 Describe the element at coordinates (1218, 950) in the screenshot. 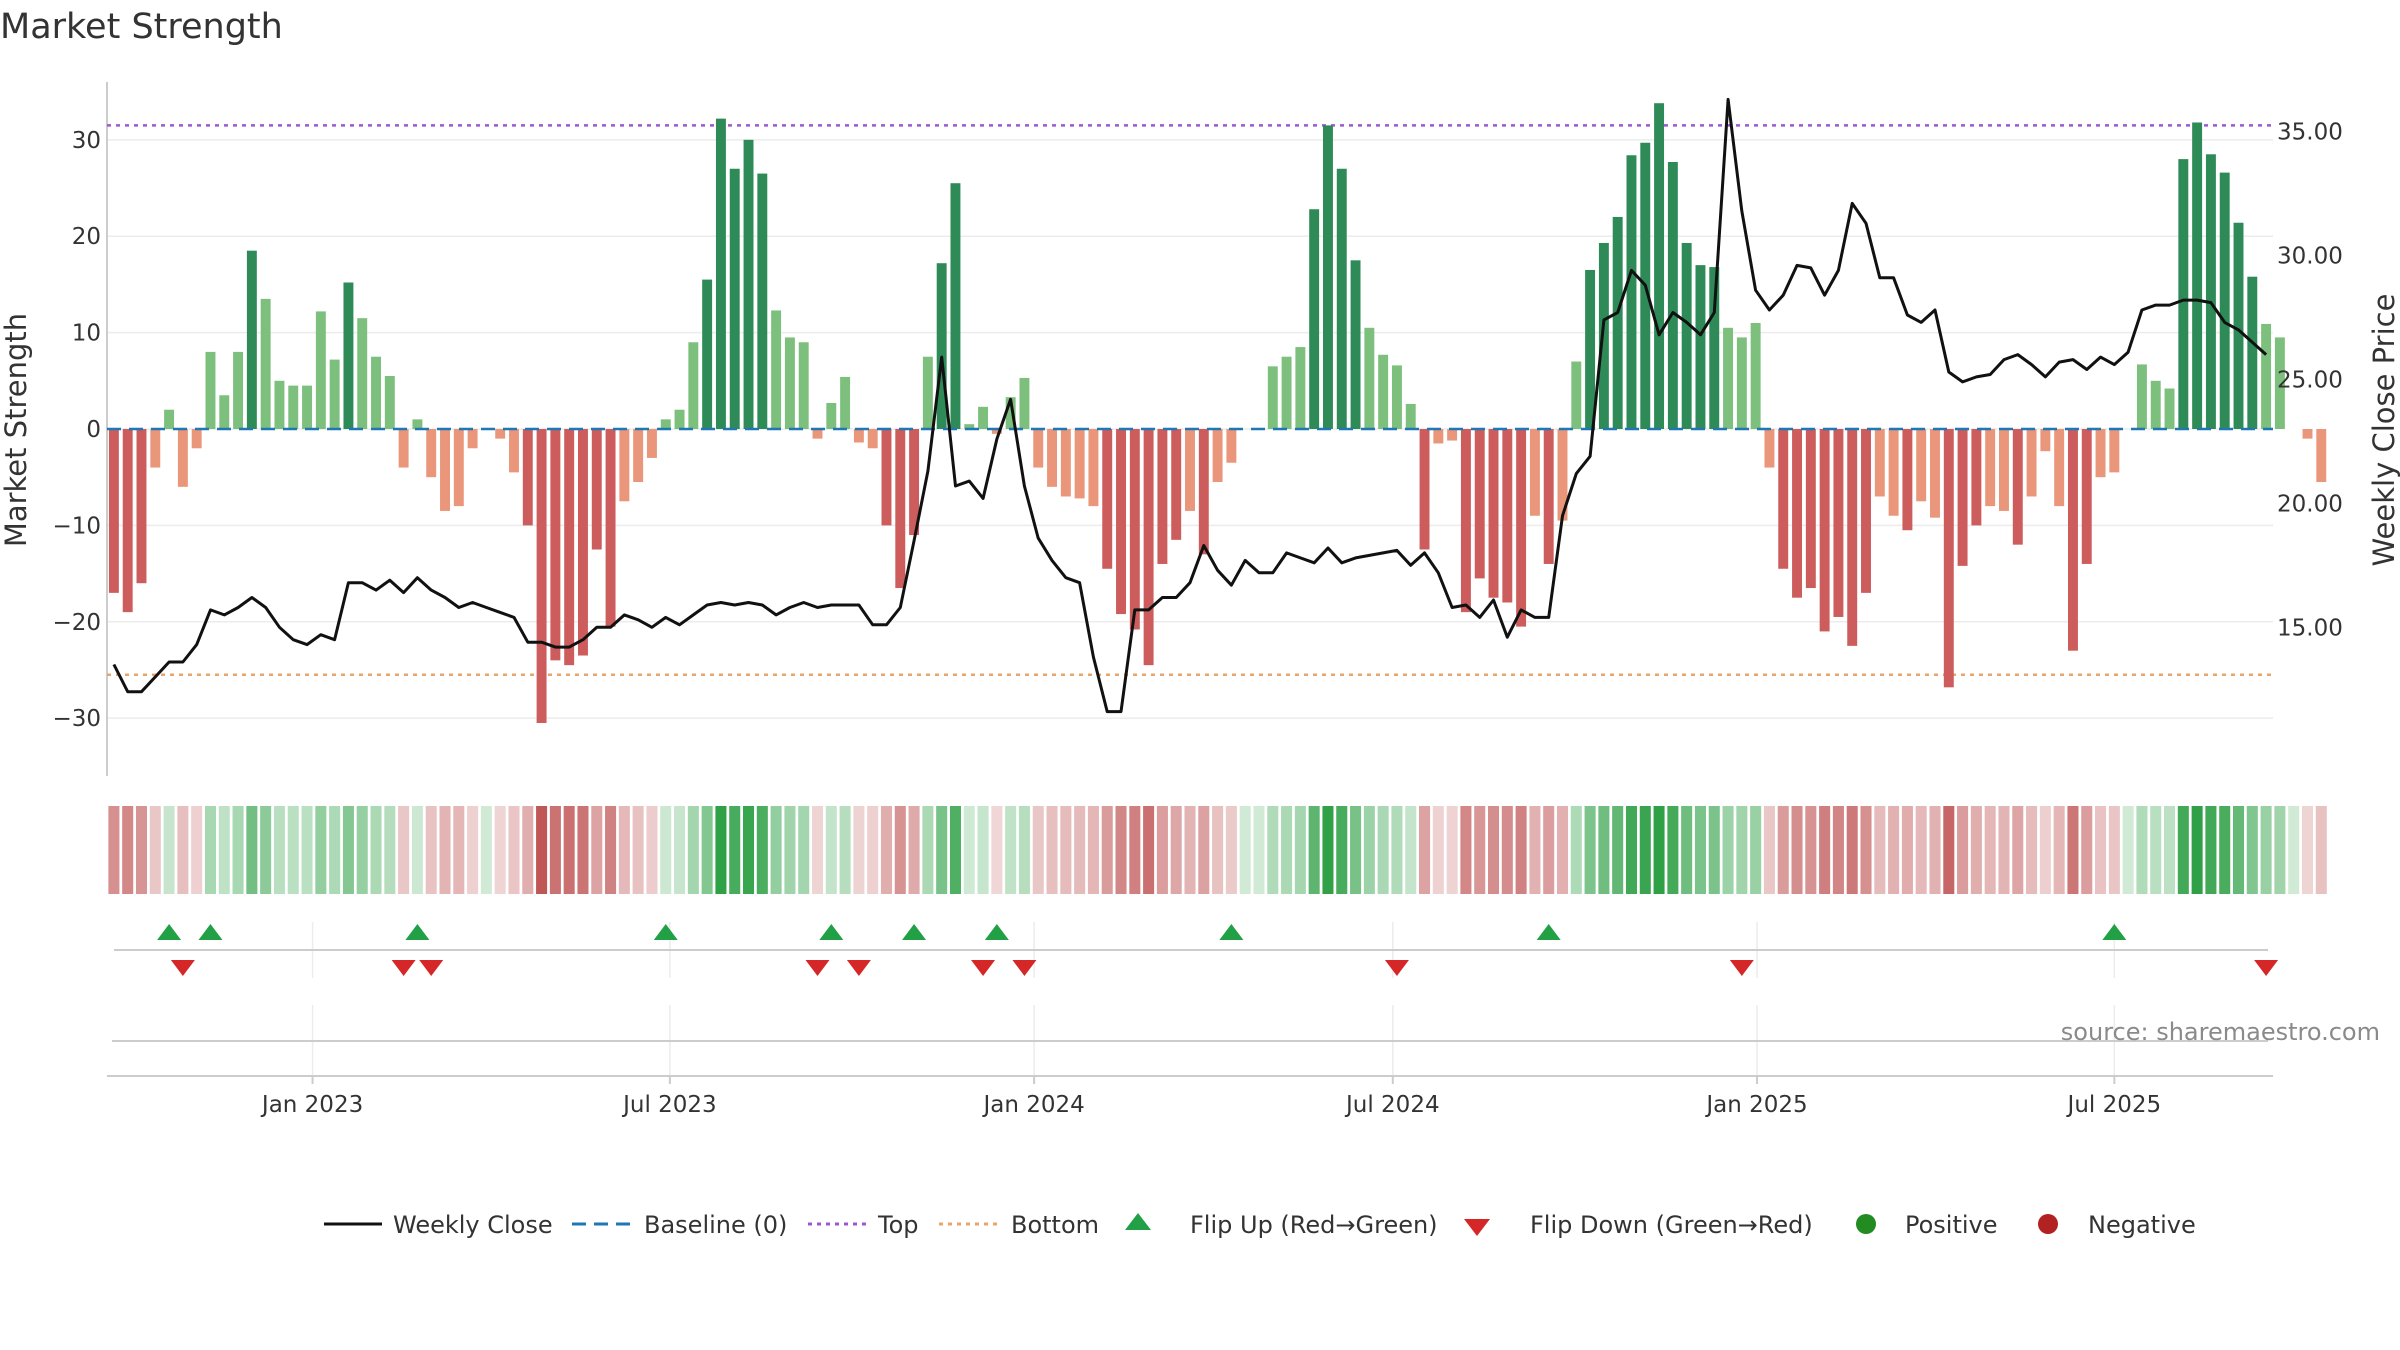

I see `flip-markers` at that location.